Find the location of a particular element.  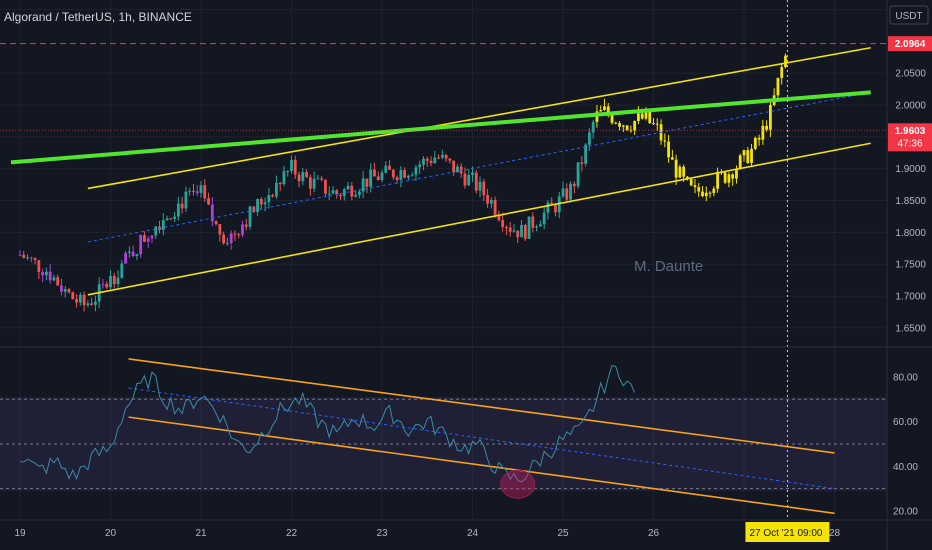

alert-price-tag: 2.0964 is located at coordinates (910, 44).